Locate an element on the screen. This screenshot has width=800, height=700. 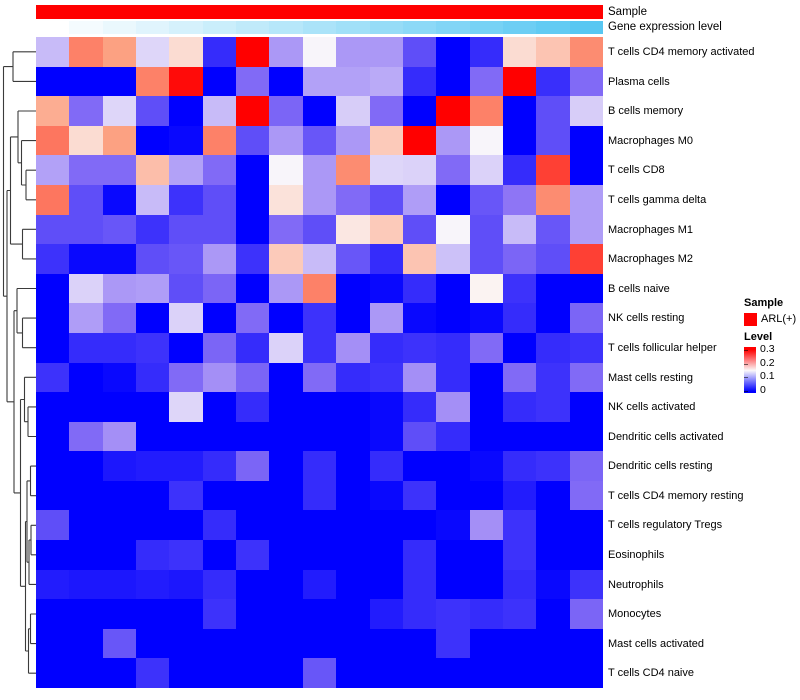
legend-level-title: Level is located at coordinates (758, 337).